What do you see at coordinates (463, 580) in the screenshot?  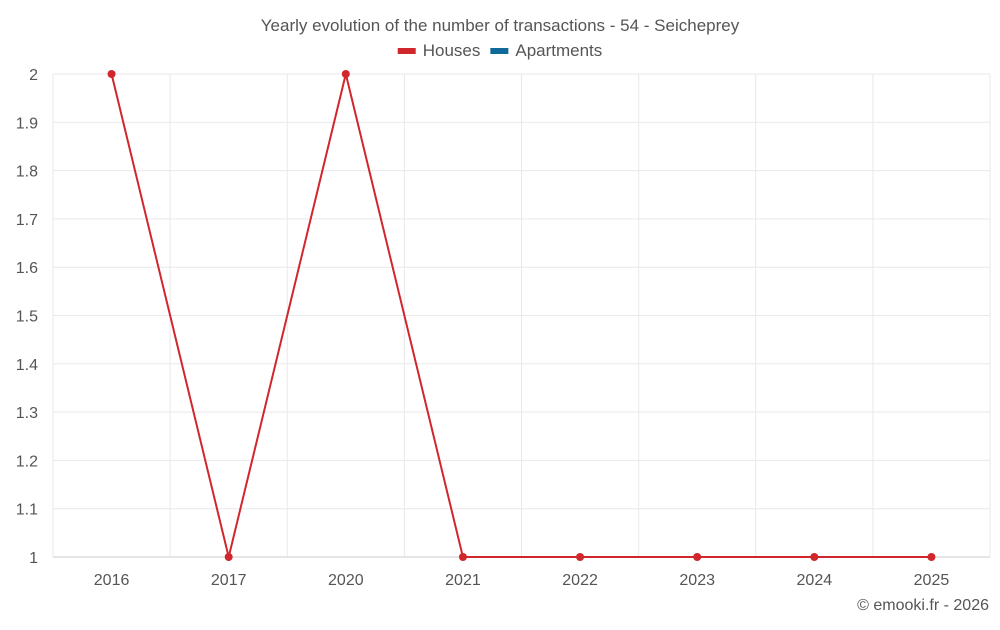 I see `x-tick-label: 2021` at bounding box center [463, 580].